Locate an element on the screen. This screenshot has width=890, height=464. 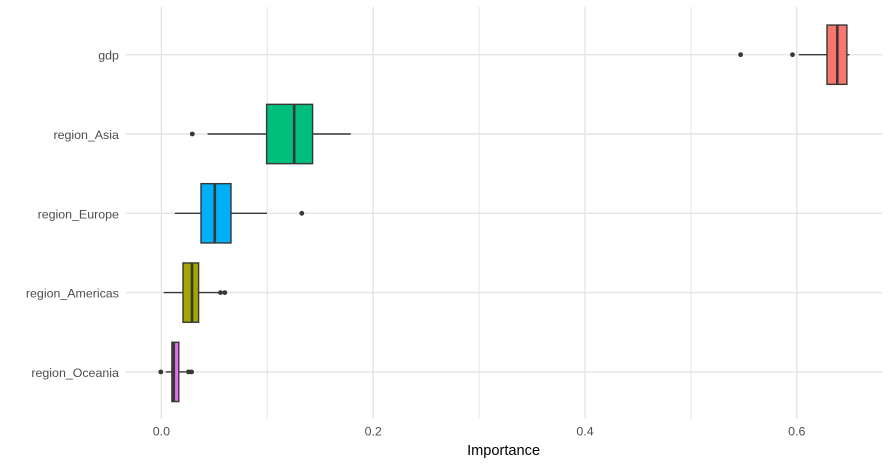
svg-text: region_Asia is located at coordinates (86, 135).